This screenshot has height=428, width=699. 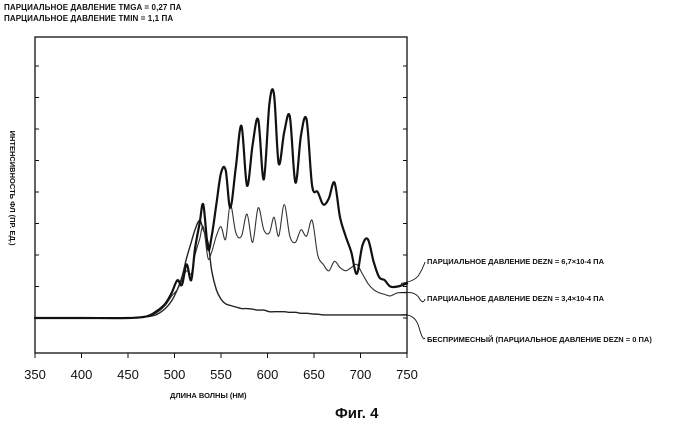 What do you see at coordinates (516, 261) in the screenshot?
I see `legend-label-dezn-6-7: ПАРЦИАЛЬНОЕ ДАВЛЕНИЕ DEZN = 6,7×10-4 ПА` at bounding box center [516, 261].